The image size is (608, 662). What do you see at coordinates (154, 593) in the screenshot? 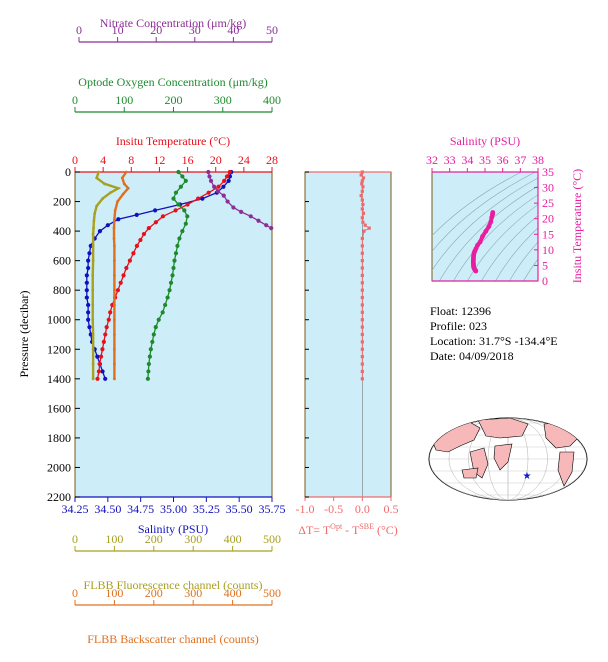
I see `backscatter-axis-tick-label: 200` at bounding box center [154, 593].